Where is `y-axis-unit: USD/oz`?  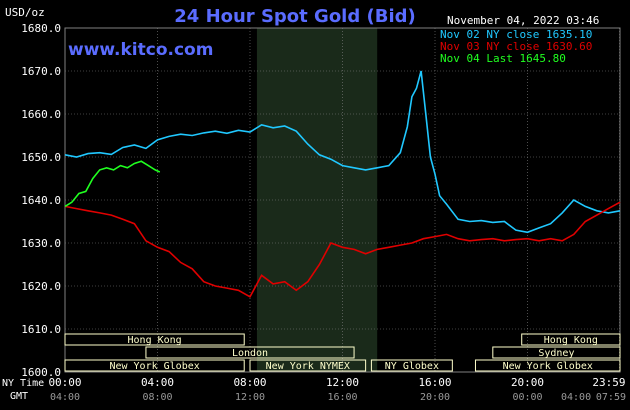 y-axis-unit: USD/oz is located at coordinates (25, 12).